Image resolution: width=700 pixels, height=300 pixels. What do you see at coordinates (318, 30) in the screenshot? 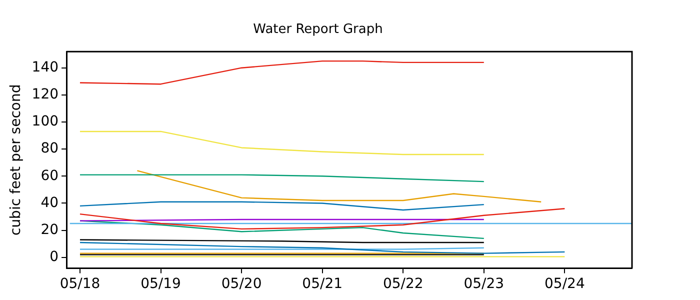
I see `chart-title: Water Report Graph` at bounding box center [318, 30].